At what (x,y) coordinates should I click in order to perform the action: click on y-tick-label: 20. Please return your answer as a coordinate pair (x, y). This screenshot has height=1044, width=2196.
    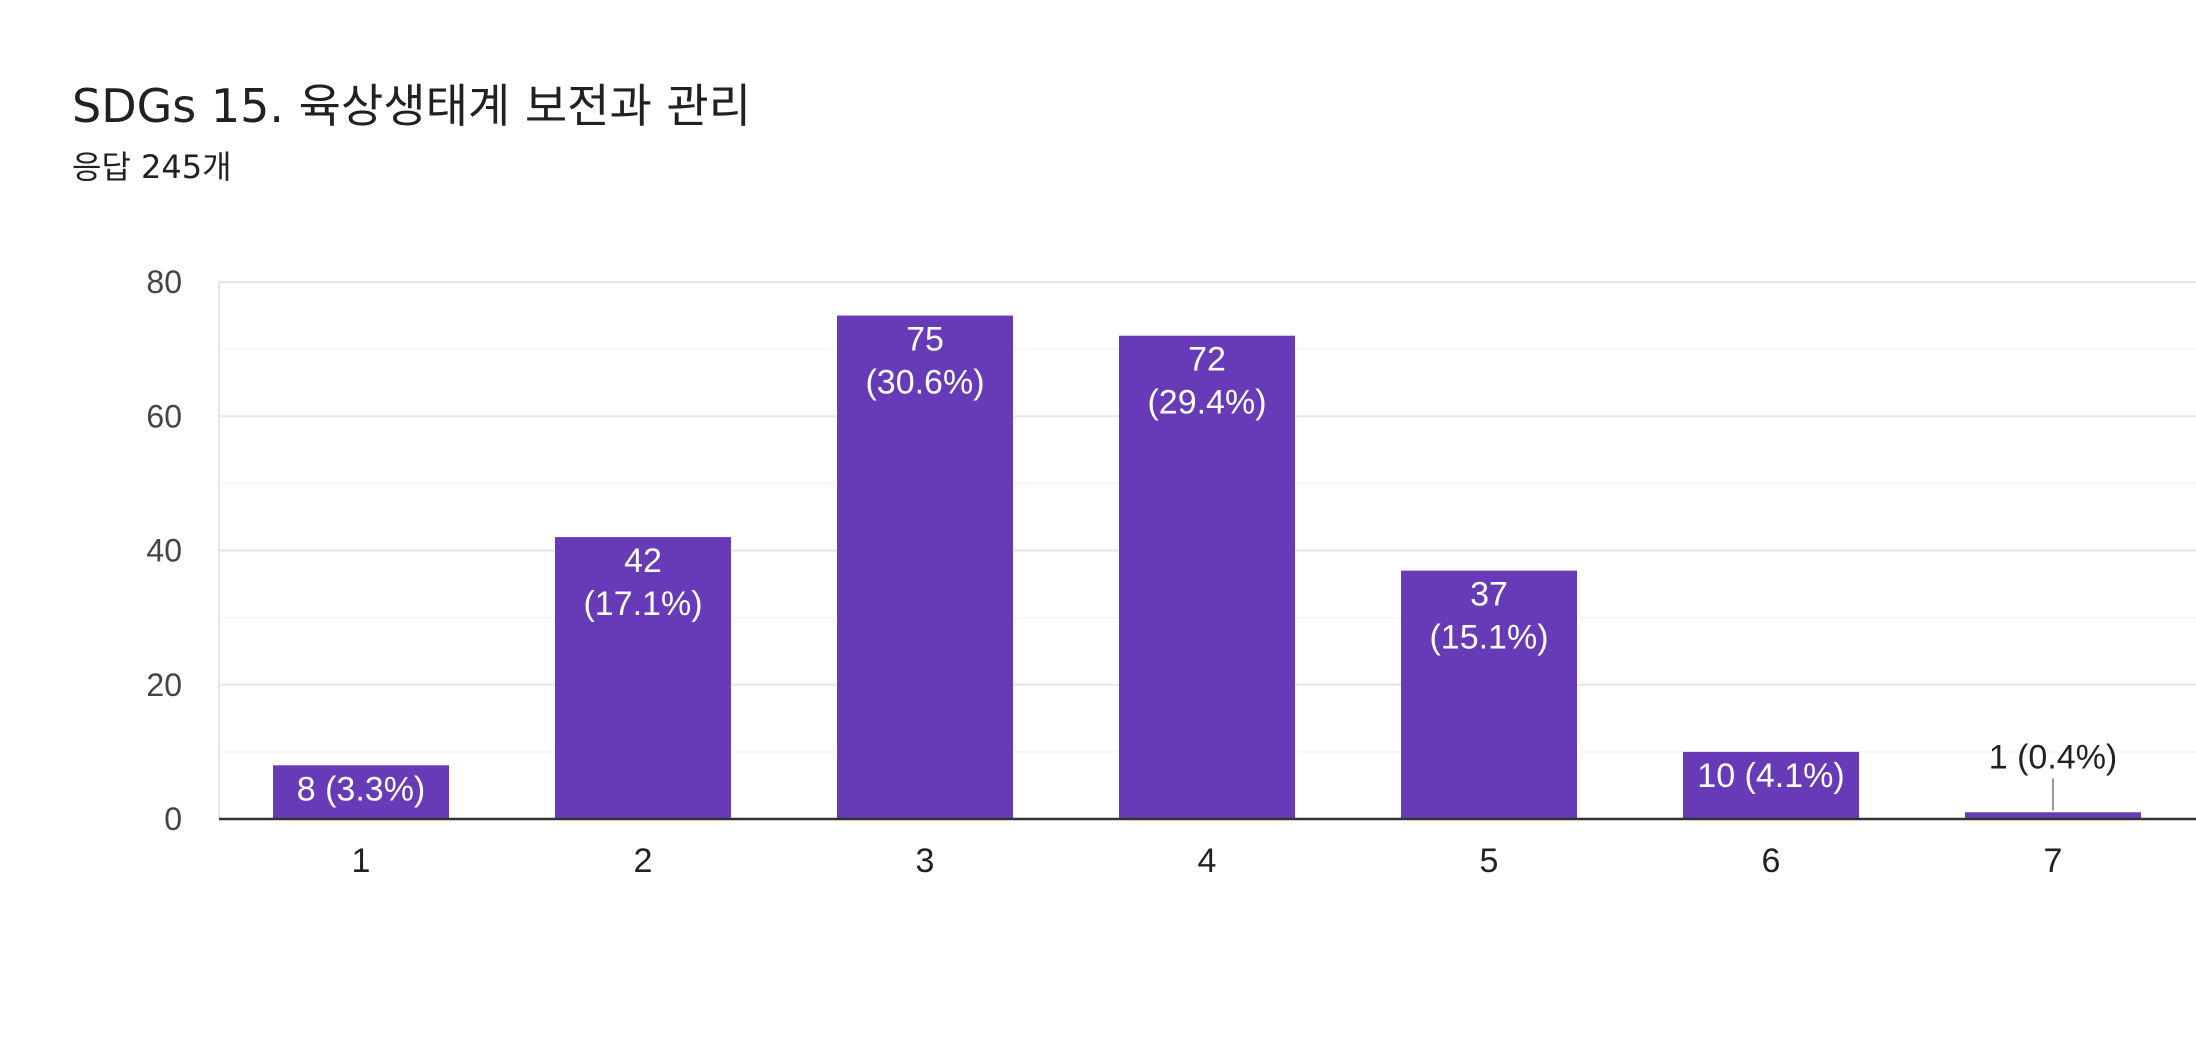
    Looking at the image, I should click on (164, 685).